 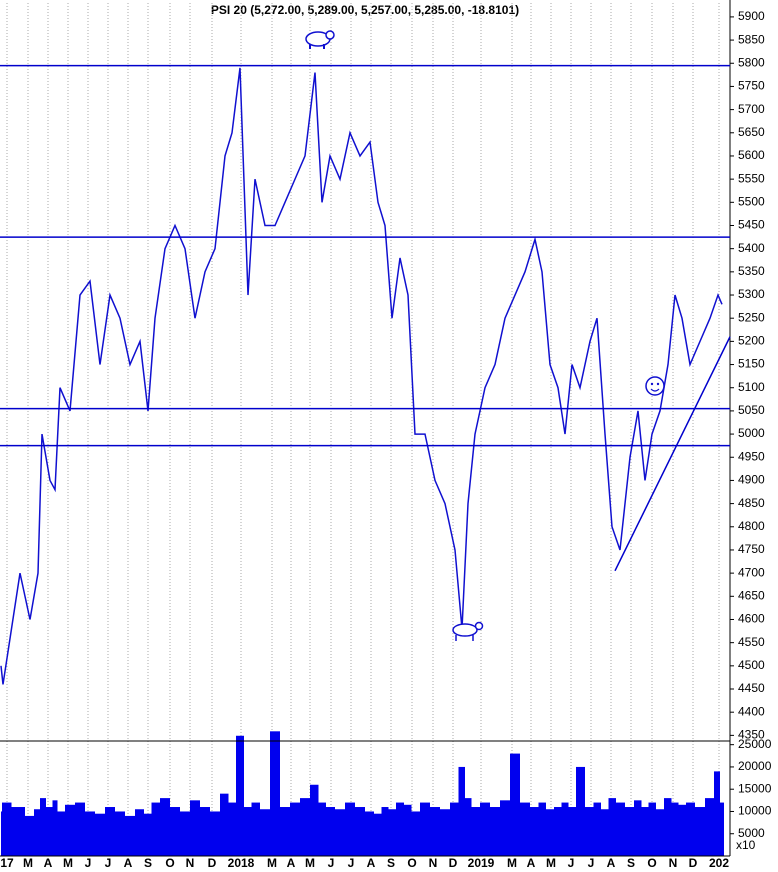 What do you see at coordinates (751, 619) in the screenshot?
I see `y-tick-label: 4600` at bounding box center [751, 619].